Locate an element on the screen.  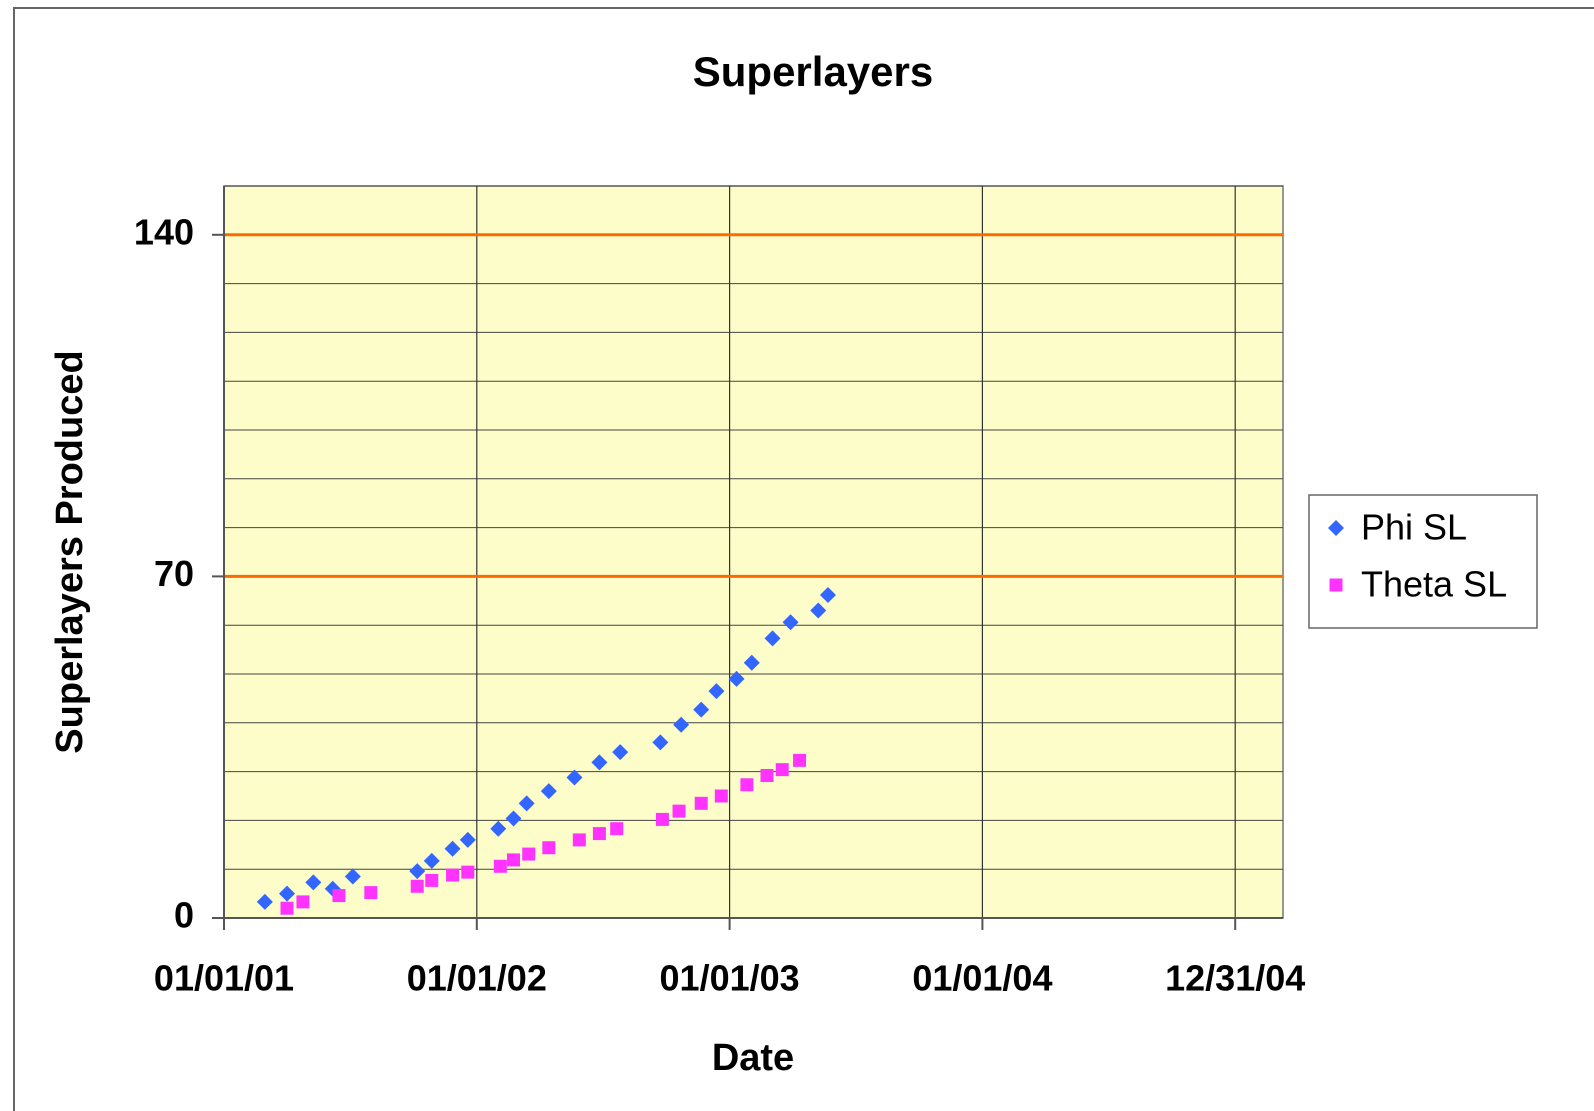
x-tick-label: 12/31/04 is located at coordinates (1235, 978).